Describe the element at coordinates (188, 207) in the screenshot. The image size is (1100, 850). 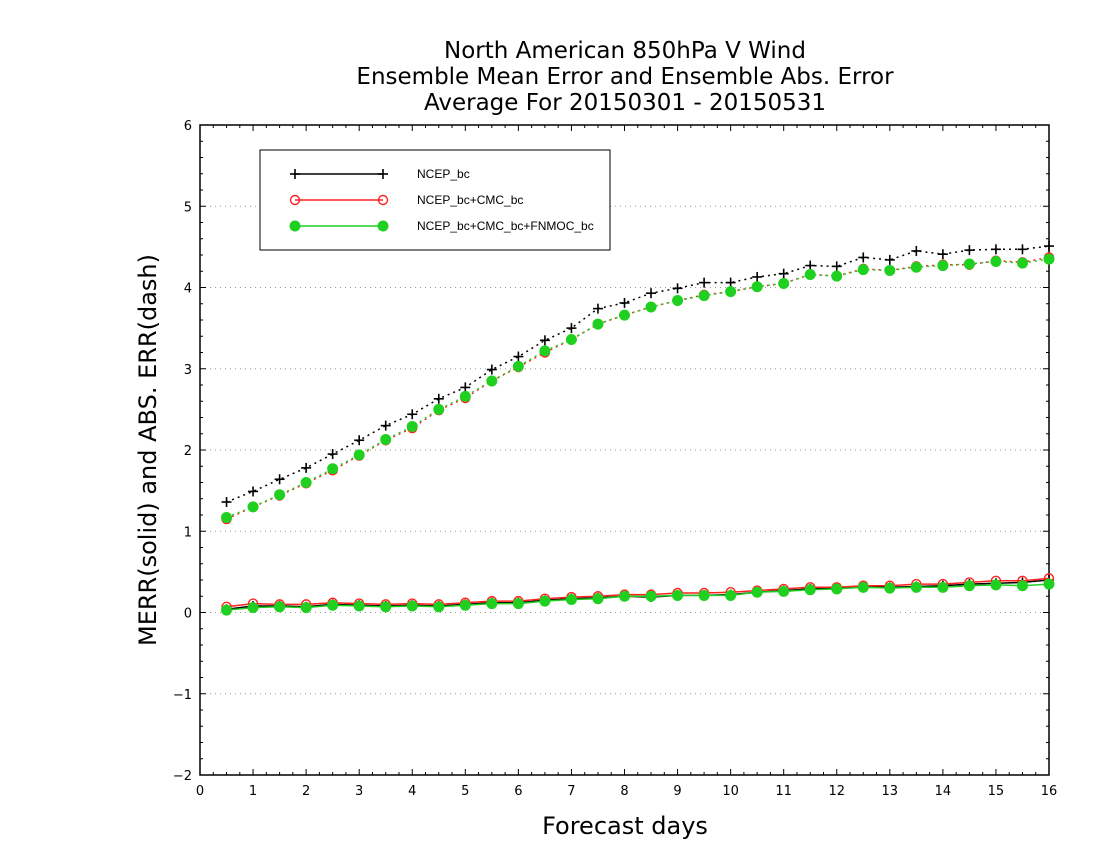
I see `y-tick-label: 5` at that location.